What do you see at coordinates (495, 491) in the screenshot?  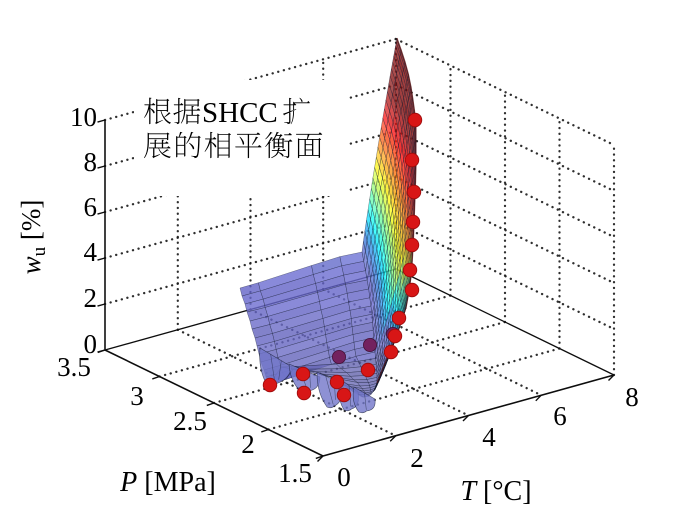 I see `svg-text: T [°C]` at bounding box center [495, 491].